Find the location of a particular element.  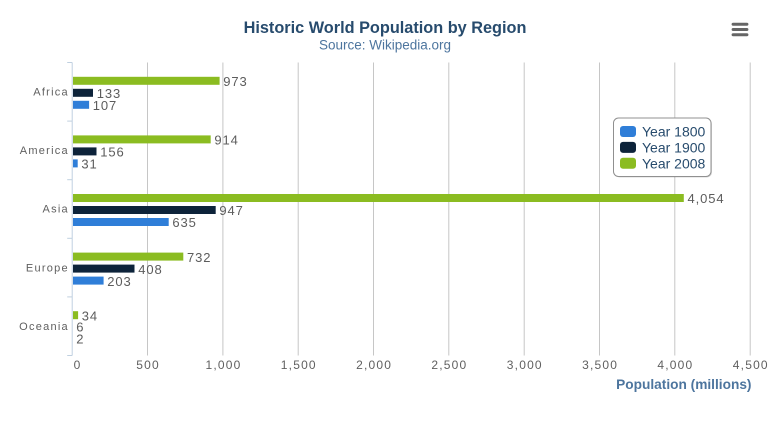

svg-text:Historic World Population by R: Historic World Population by Region is located at coordinates (385, 28).